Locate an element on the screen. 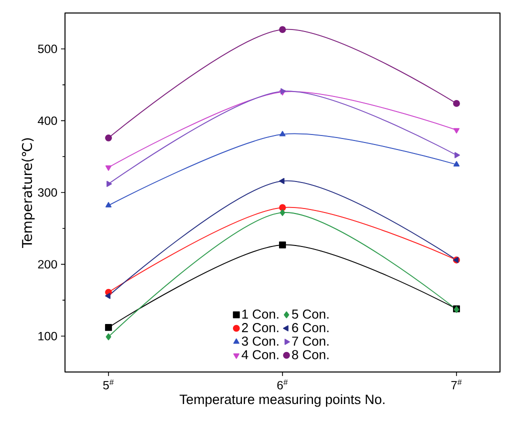  legend-label: 5 Con. is located at coordinates (310, 314).